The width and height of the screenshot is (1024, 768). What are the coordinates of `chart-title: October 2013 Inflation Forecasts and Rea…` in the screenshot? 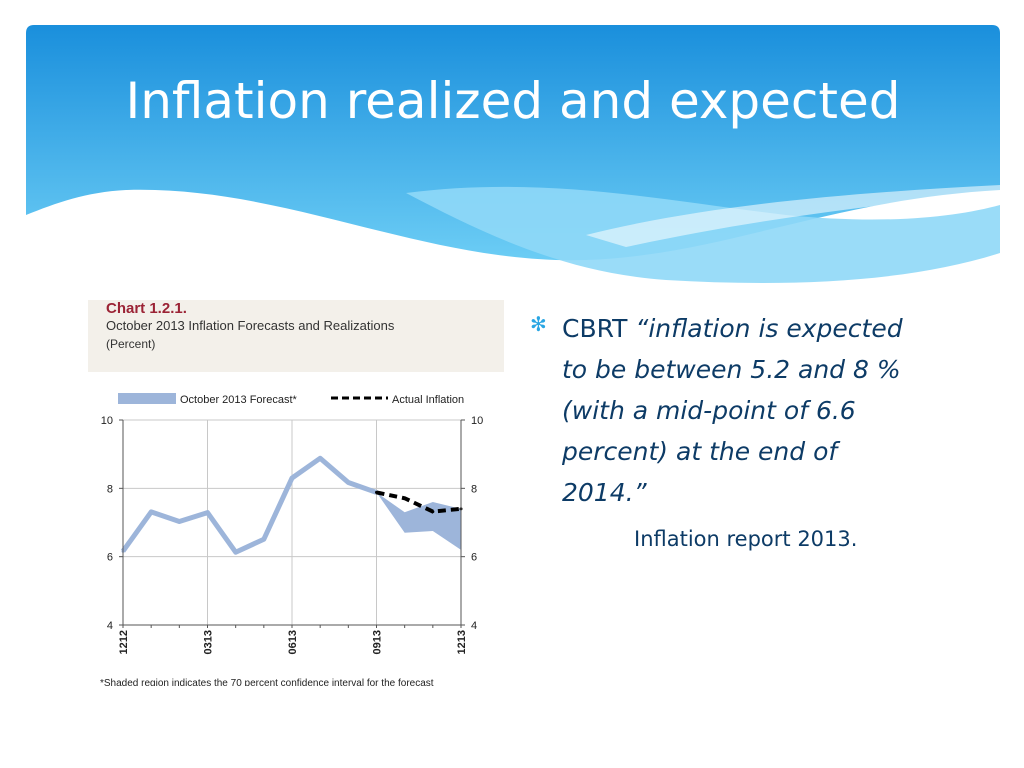 It's located at (250, 325).